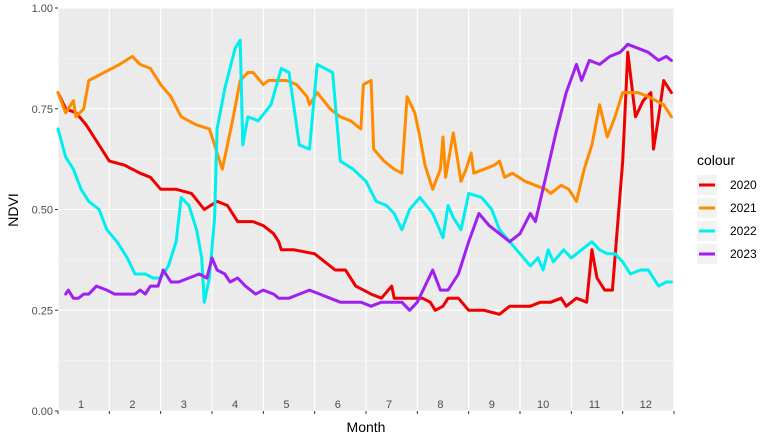 The width and height of the screenshot is (773, 442). What do you see at coordinates (184, 405) in the screenshot?
I see `month-label: 3` at bounding box center [184, 405].